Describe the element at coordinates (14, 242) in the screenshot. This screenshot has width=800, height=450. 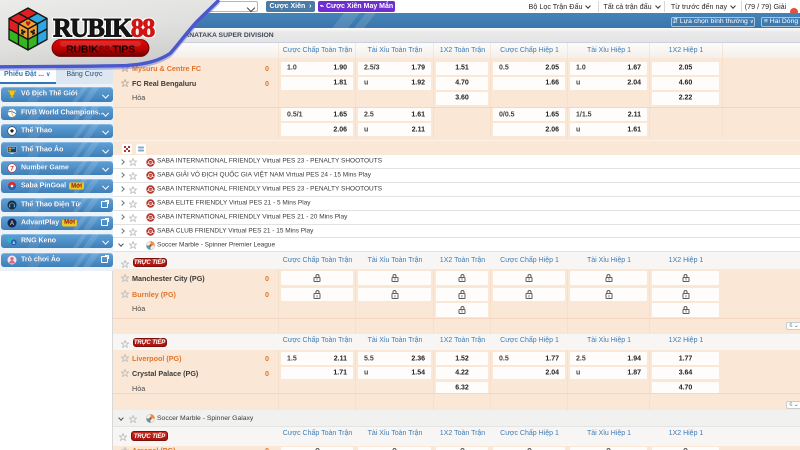
I see `svg-text: 8` at that location.